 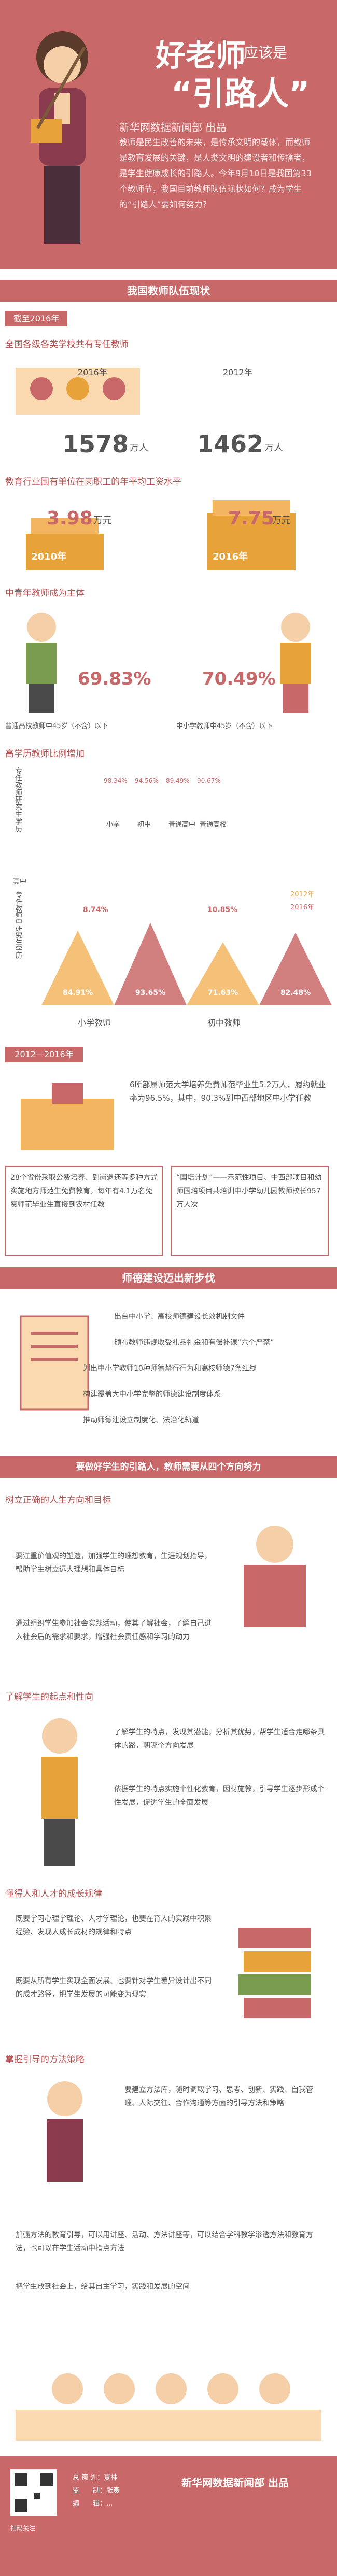 I want to click on salary-2016-year: 2016年, so click(x=230, y=556).